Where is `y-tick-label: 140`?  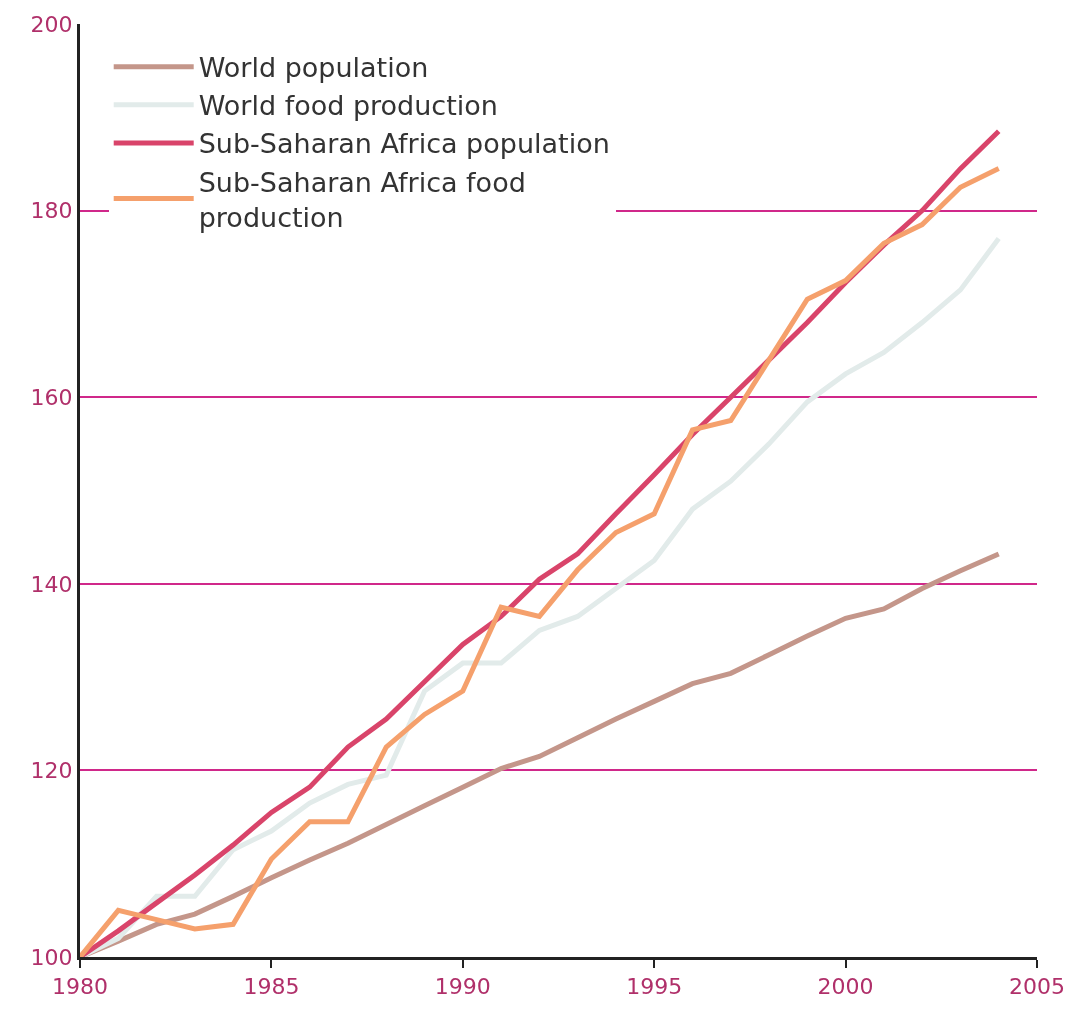
y-tick-label: 140 is located at coordinates (51, 584).